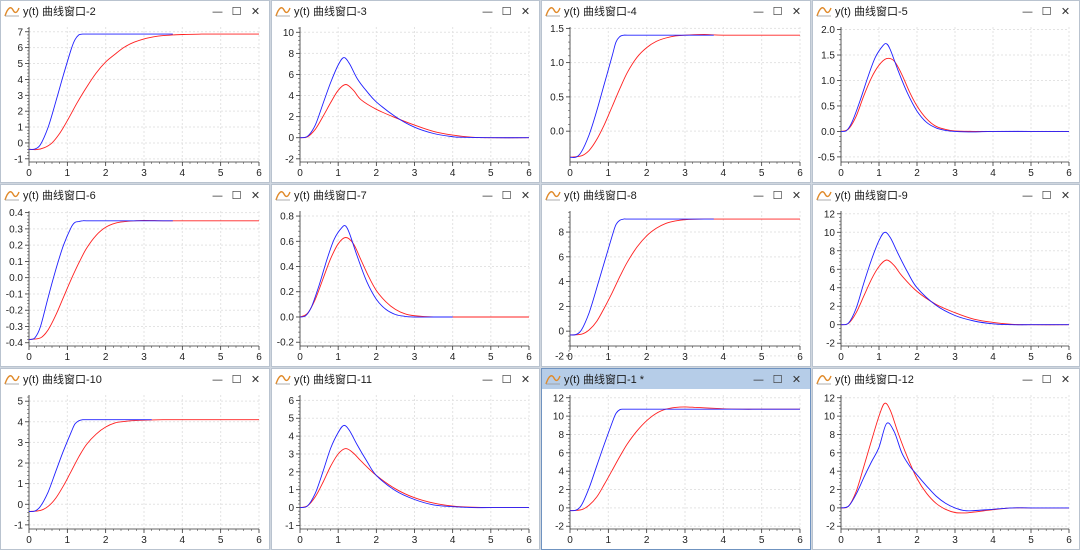  I want to click on plot-window: y(t) 曲线窗口-5 — ☐ ✕ 0 1 2 3 4 5 6 -0.5 0.0 0.5 1.0 1.5 2.0, so click(946, 91).